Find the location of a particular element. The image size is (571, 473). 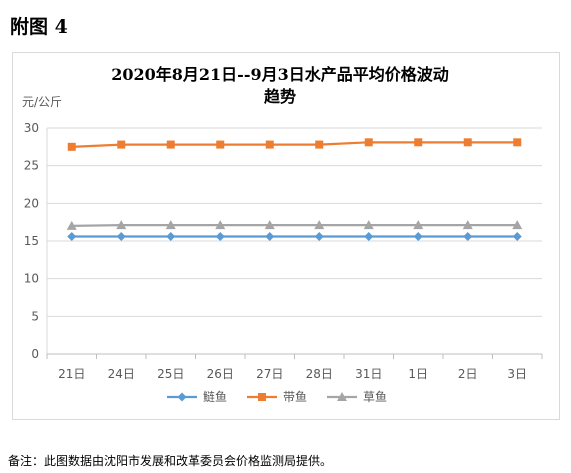

legend-label-0: 鲢鱼 is located at coordinates (215, 396).